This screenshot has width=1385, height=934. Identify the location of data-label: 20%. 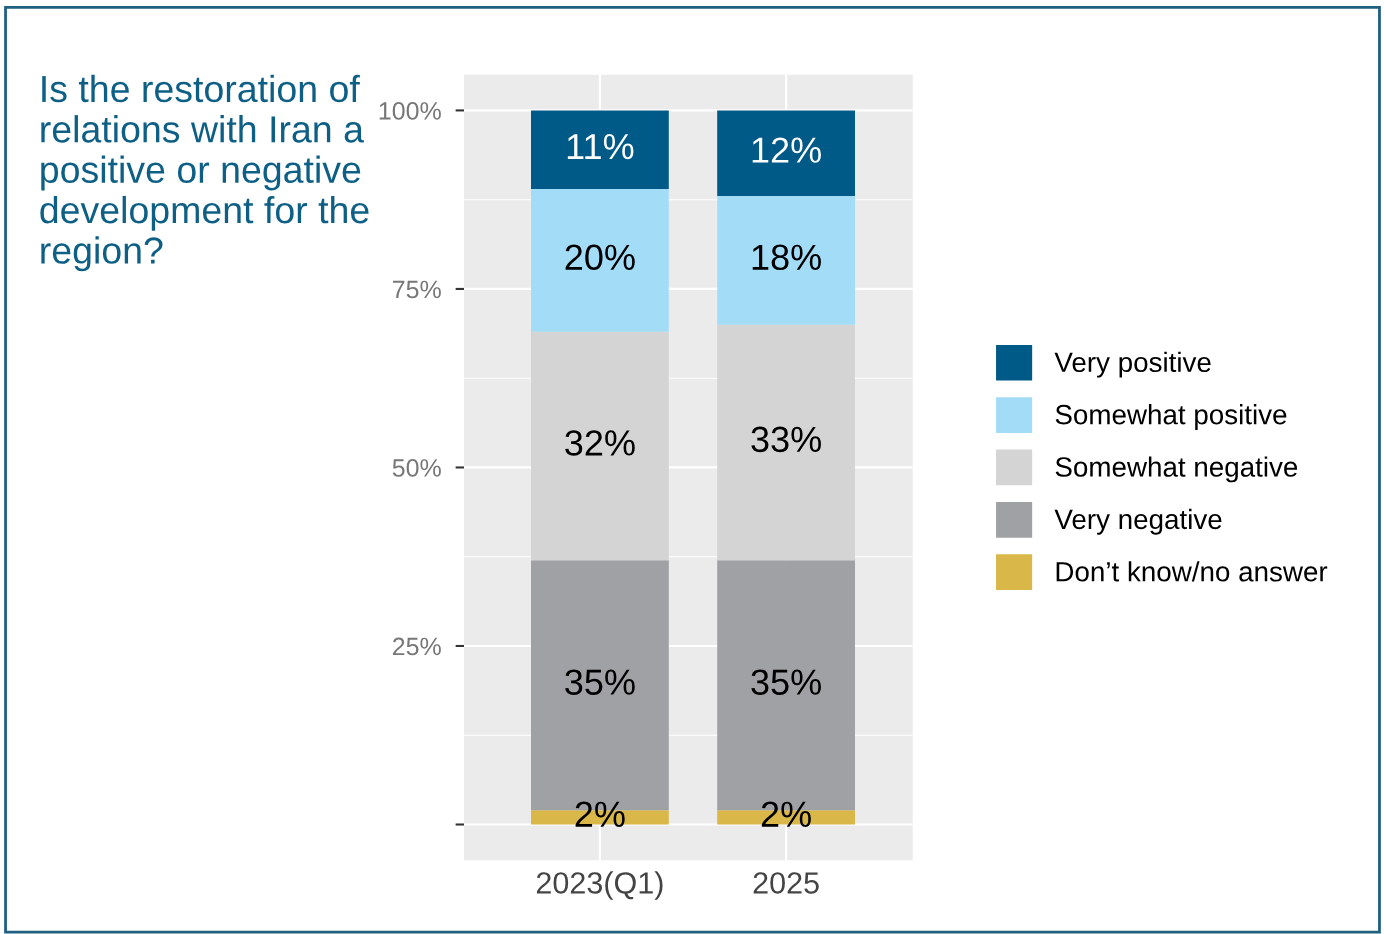
(600, 257).